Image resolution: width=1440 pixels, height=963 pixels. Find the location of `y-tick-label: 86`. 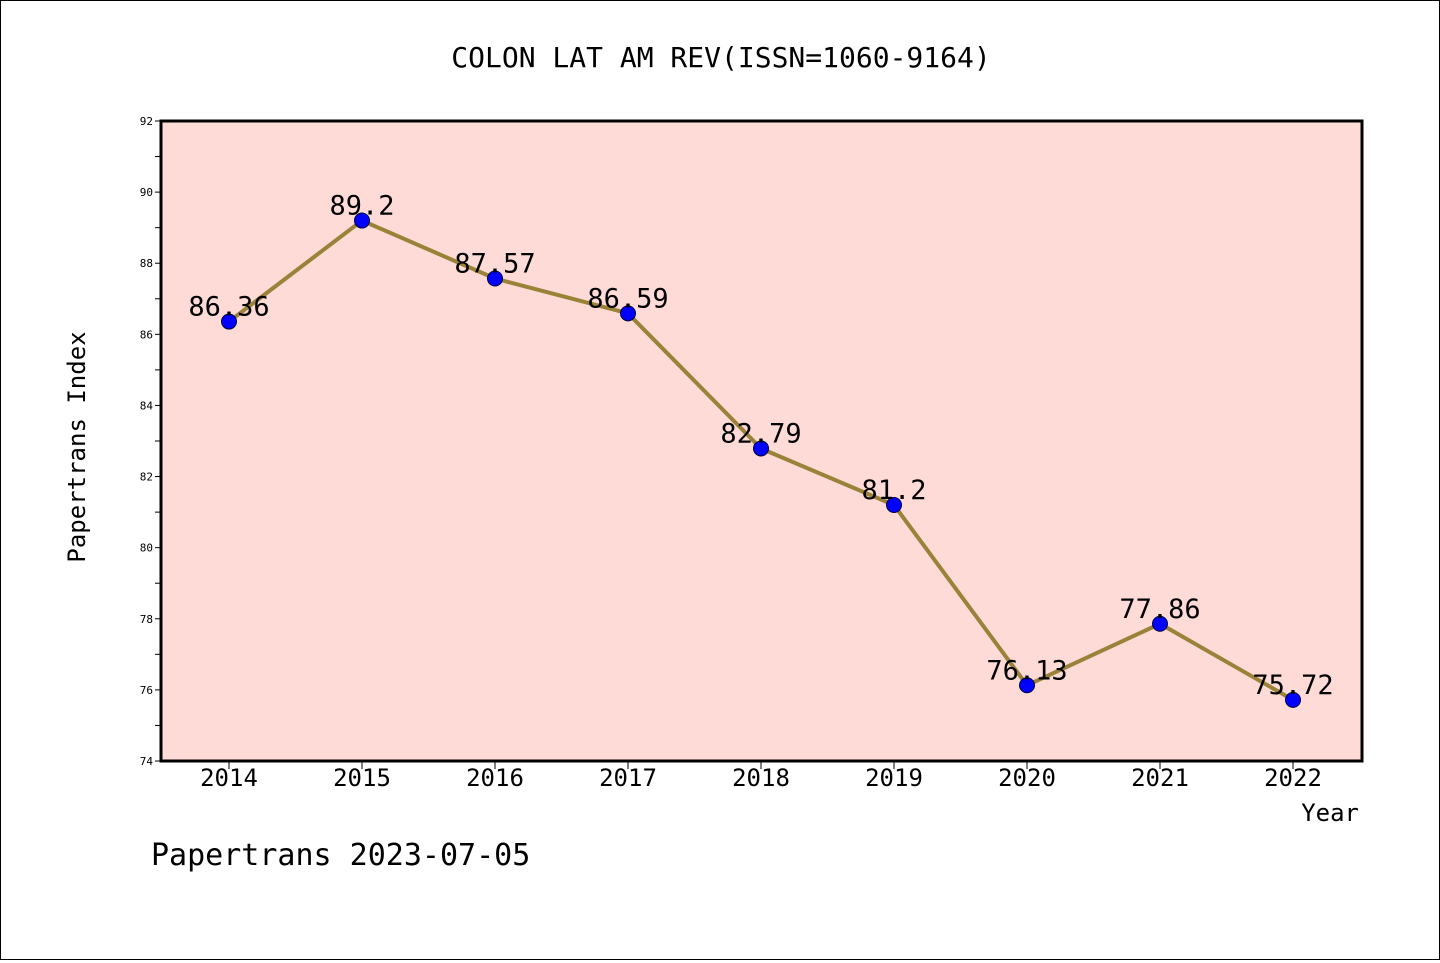

y-tick-label: 86 is located at coordinates (146, 334).